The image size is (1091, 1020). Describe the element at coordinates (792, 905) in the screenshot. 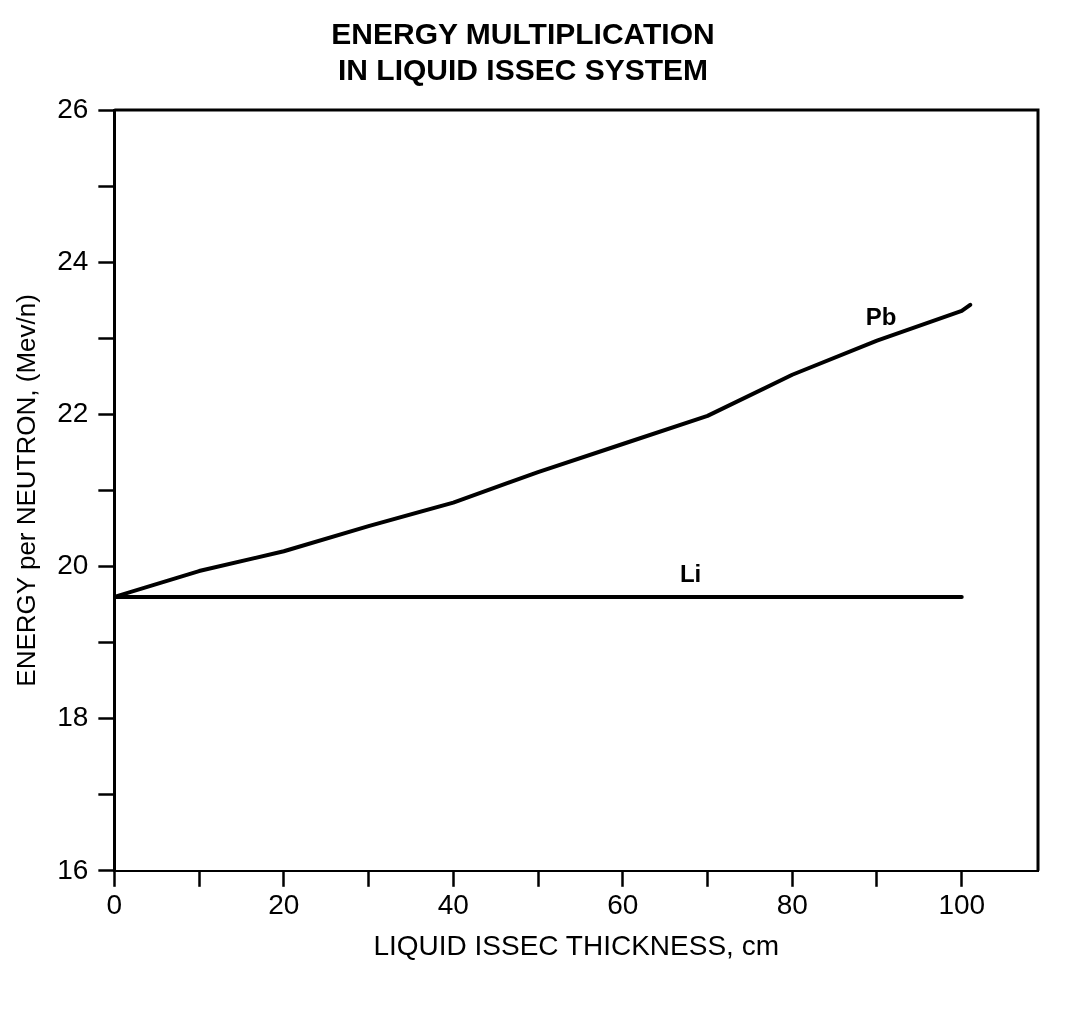

I see `x-tick-label: 80` at that location.